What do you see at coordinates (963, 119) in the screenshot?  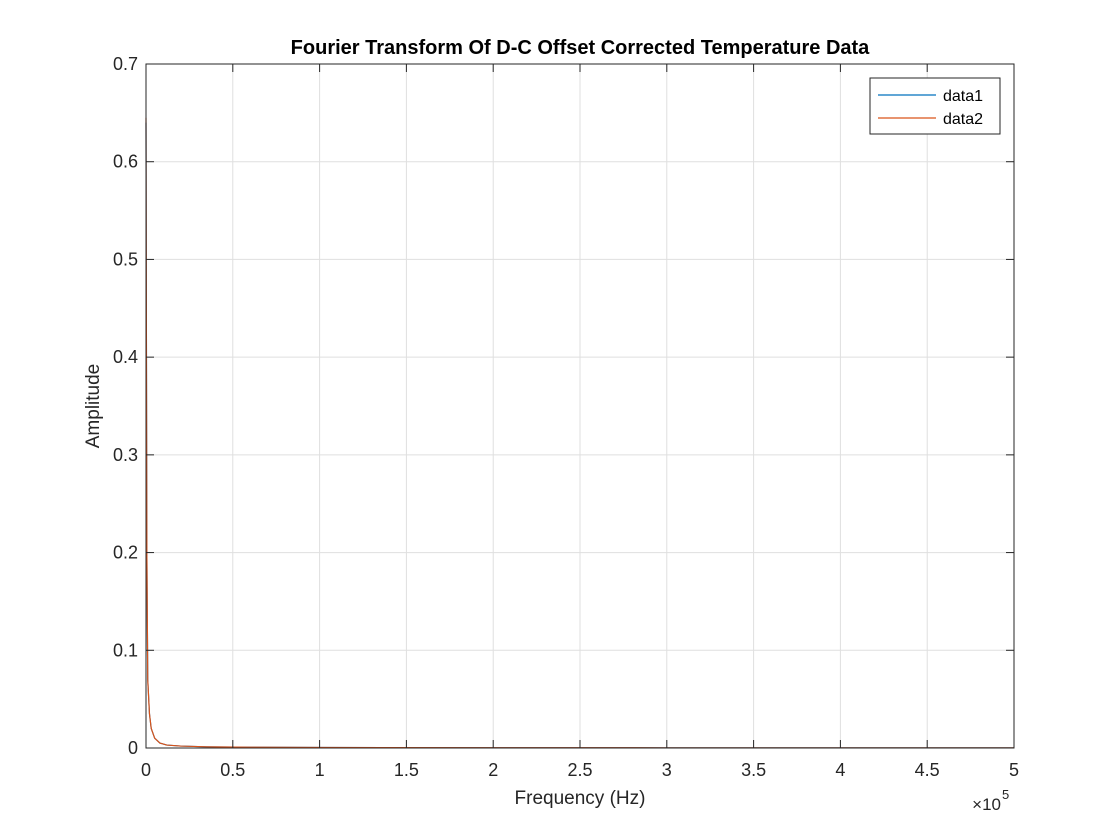 I see `legend-label-data2: data2` at bounding box center [963, 119].